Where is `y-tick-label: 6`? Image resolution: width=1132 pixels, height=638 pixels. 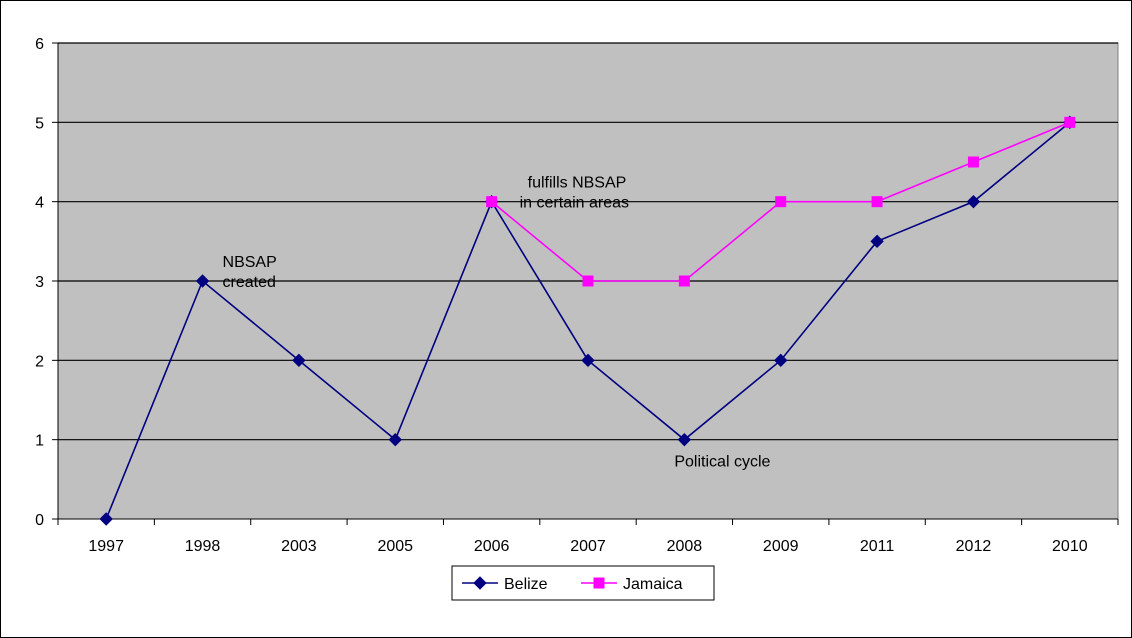 y-tick-label: 6 is located at coordinates (39, 44).